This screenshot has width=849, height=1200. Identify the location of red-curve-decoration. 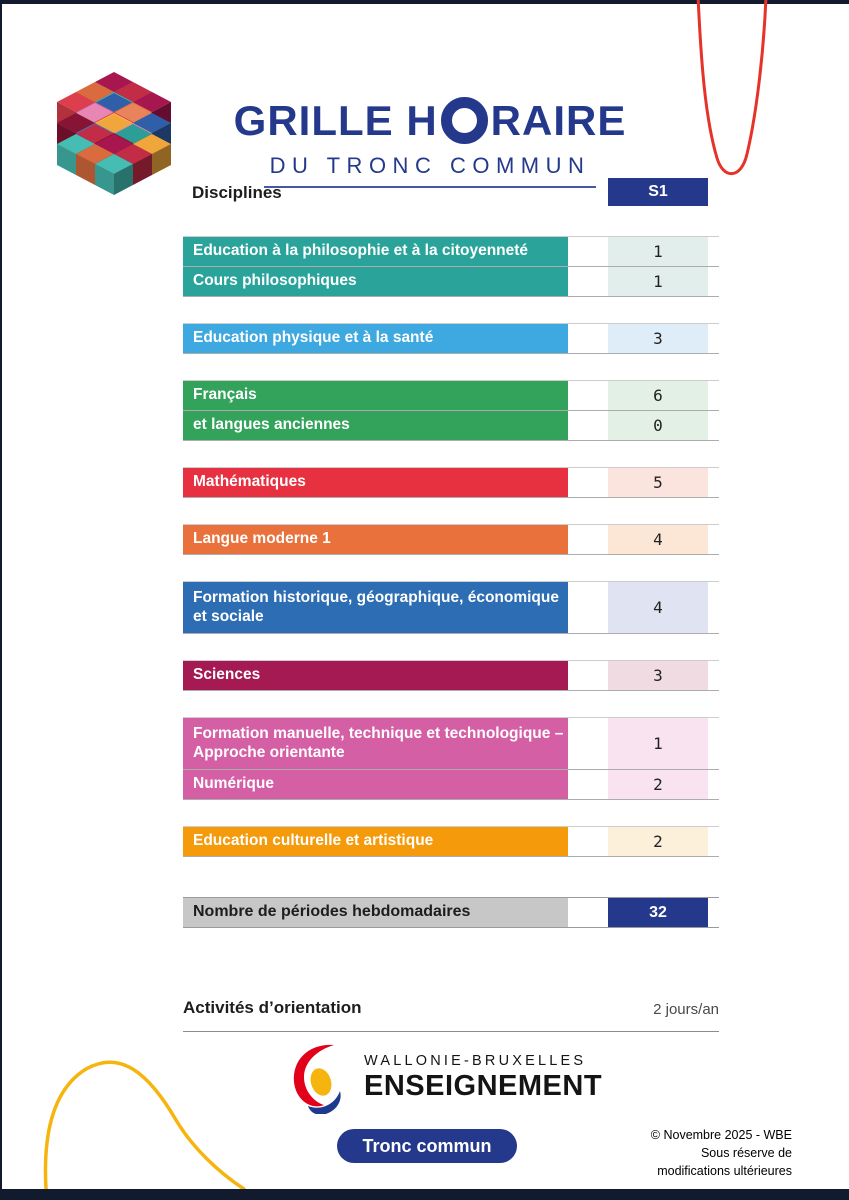
(732, 88).